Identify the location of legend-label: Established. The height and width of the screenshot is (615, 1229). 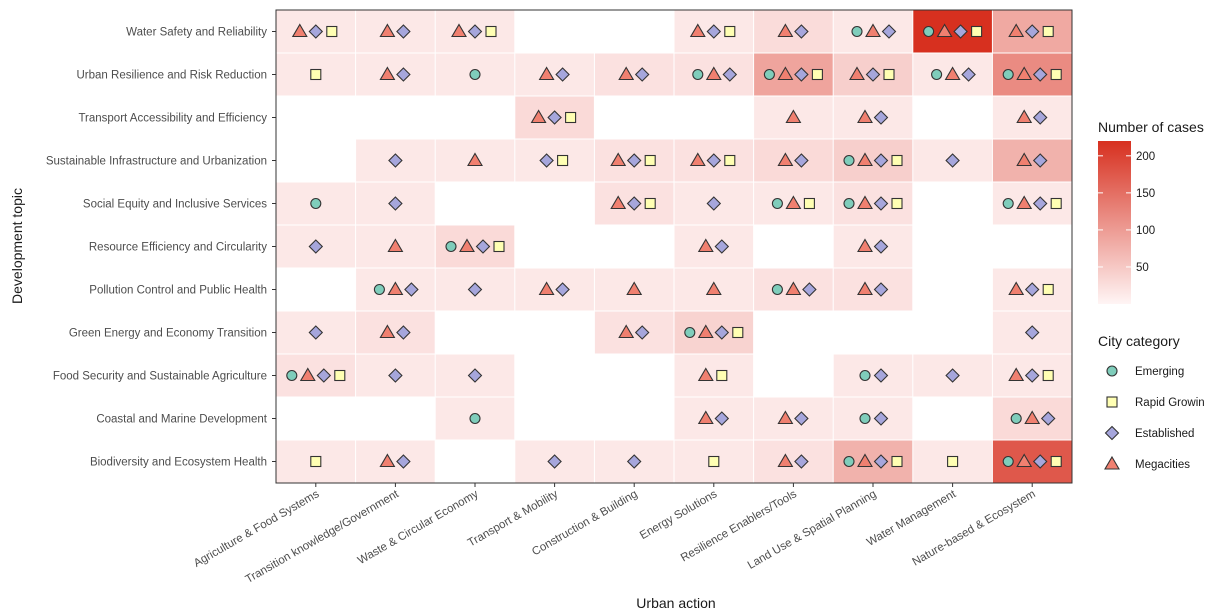
(1164, 434).